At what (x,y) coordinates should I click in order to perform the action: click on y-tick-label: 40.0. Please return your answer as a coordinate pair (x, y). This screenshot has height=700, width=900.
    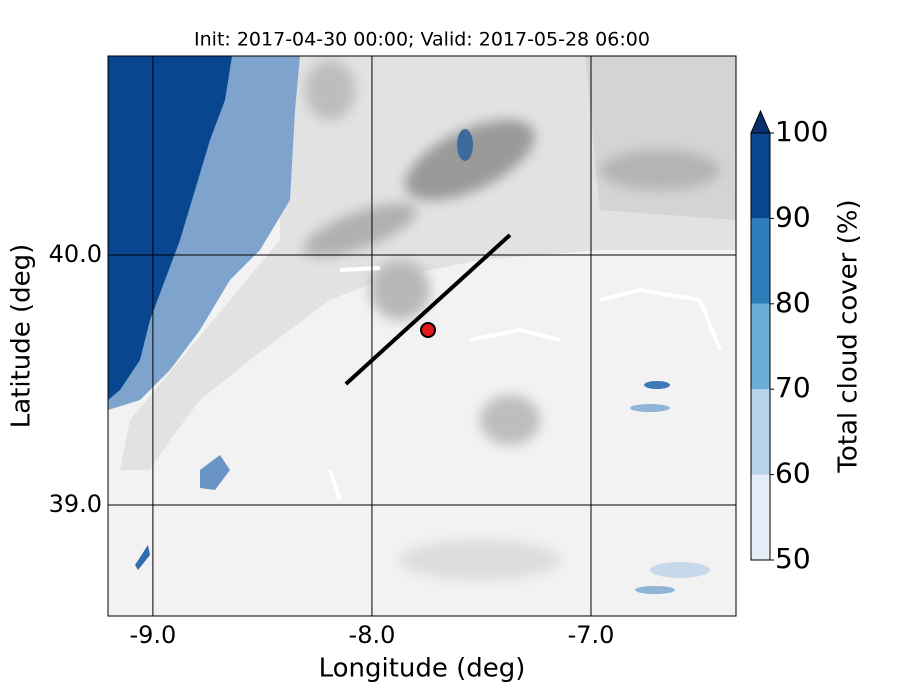
    Looking at the image, I should click on (75, 254).